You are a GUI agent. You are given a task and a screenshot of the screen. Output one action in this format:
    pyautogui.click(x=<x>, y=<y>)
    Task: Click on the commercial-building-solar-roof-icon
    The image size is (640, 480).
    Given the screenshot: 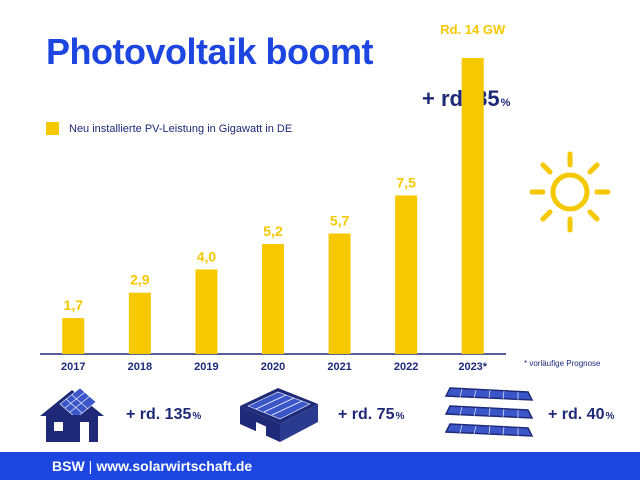 What is the action you would take?
    pyautogui.click(x=279, y=415)
    